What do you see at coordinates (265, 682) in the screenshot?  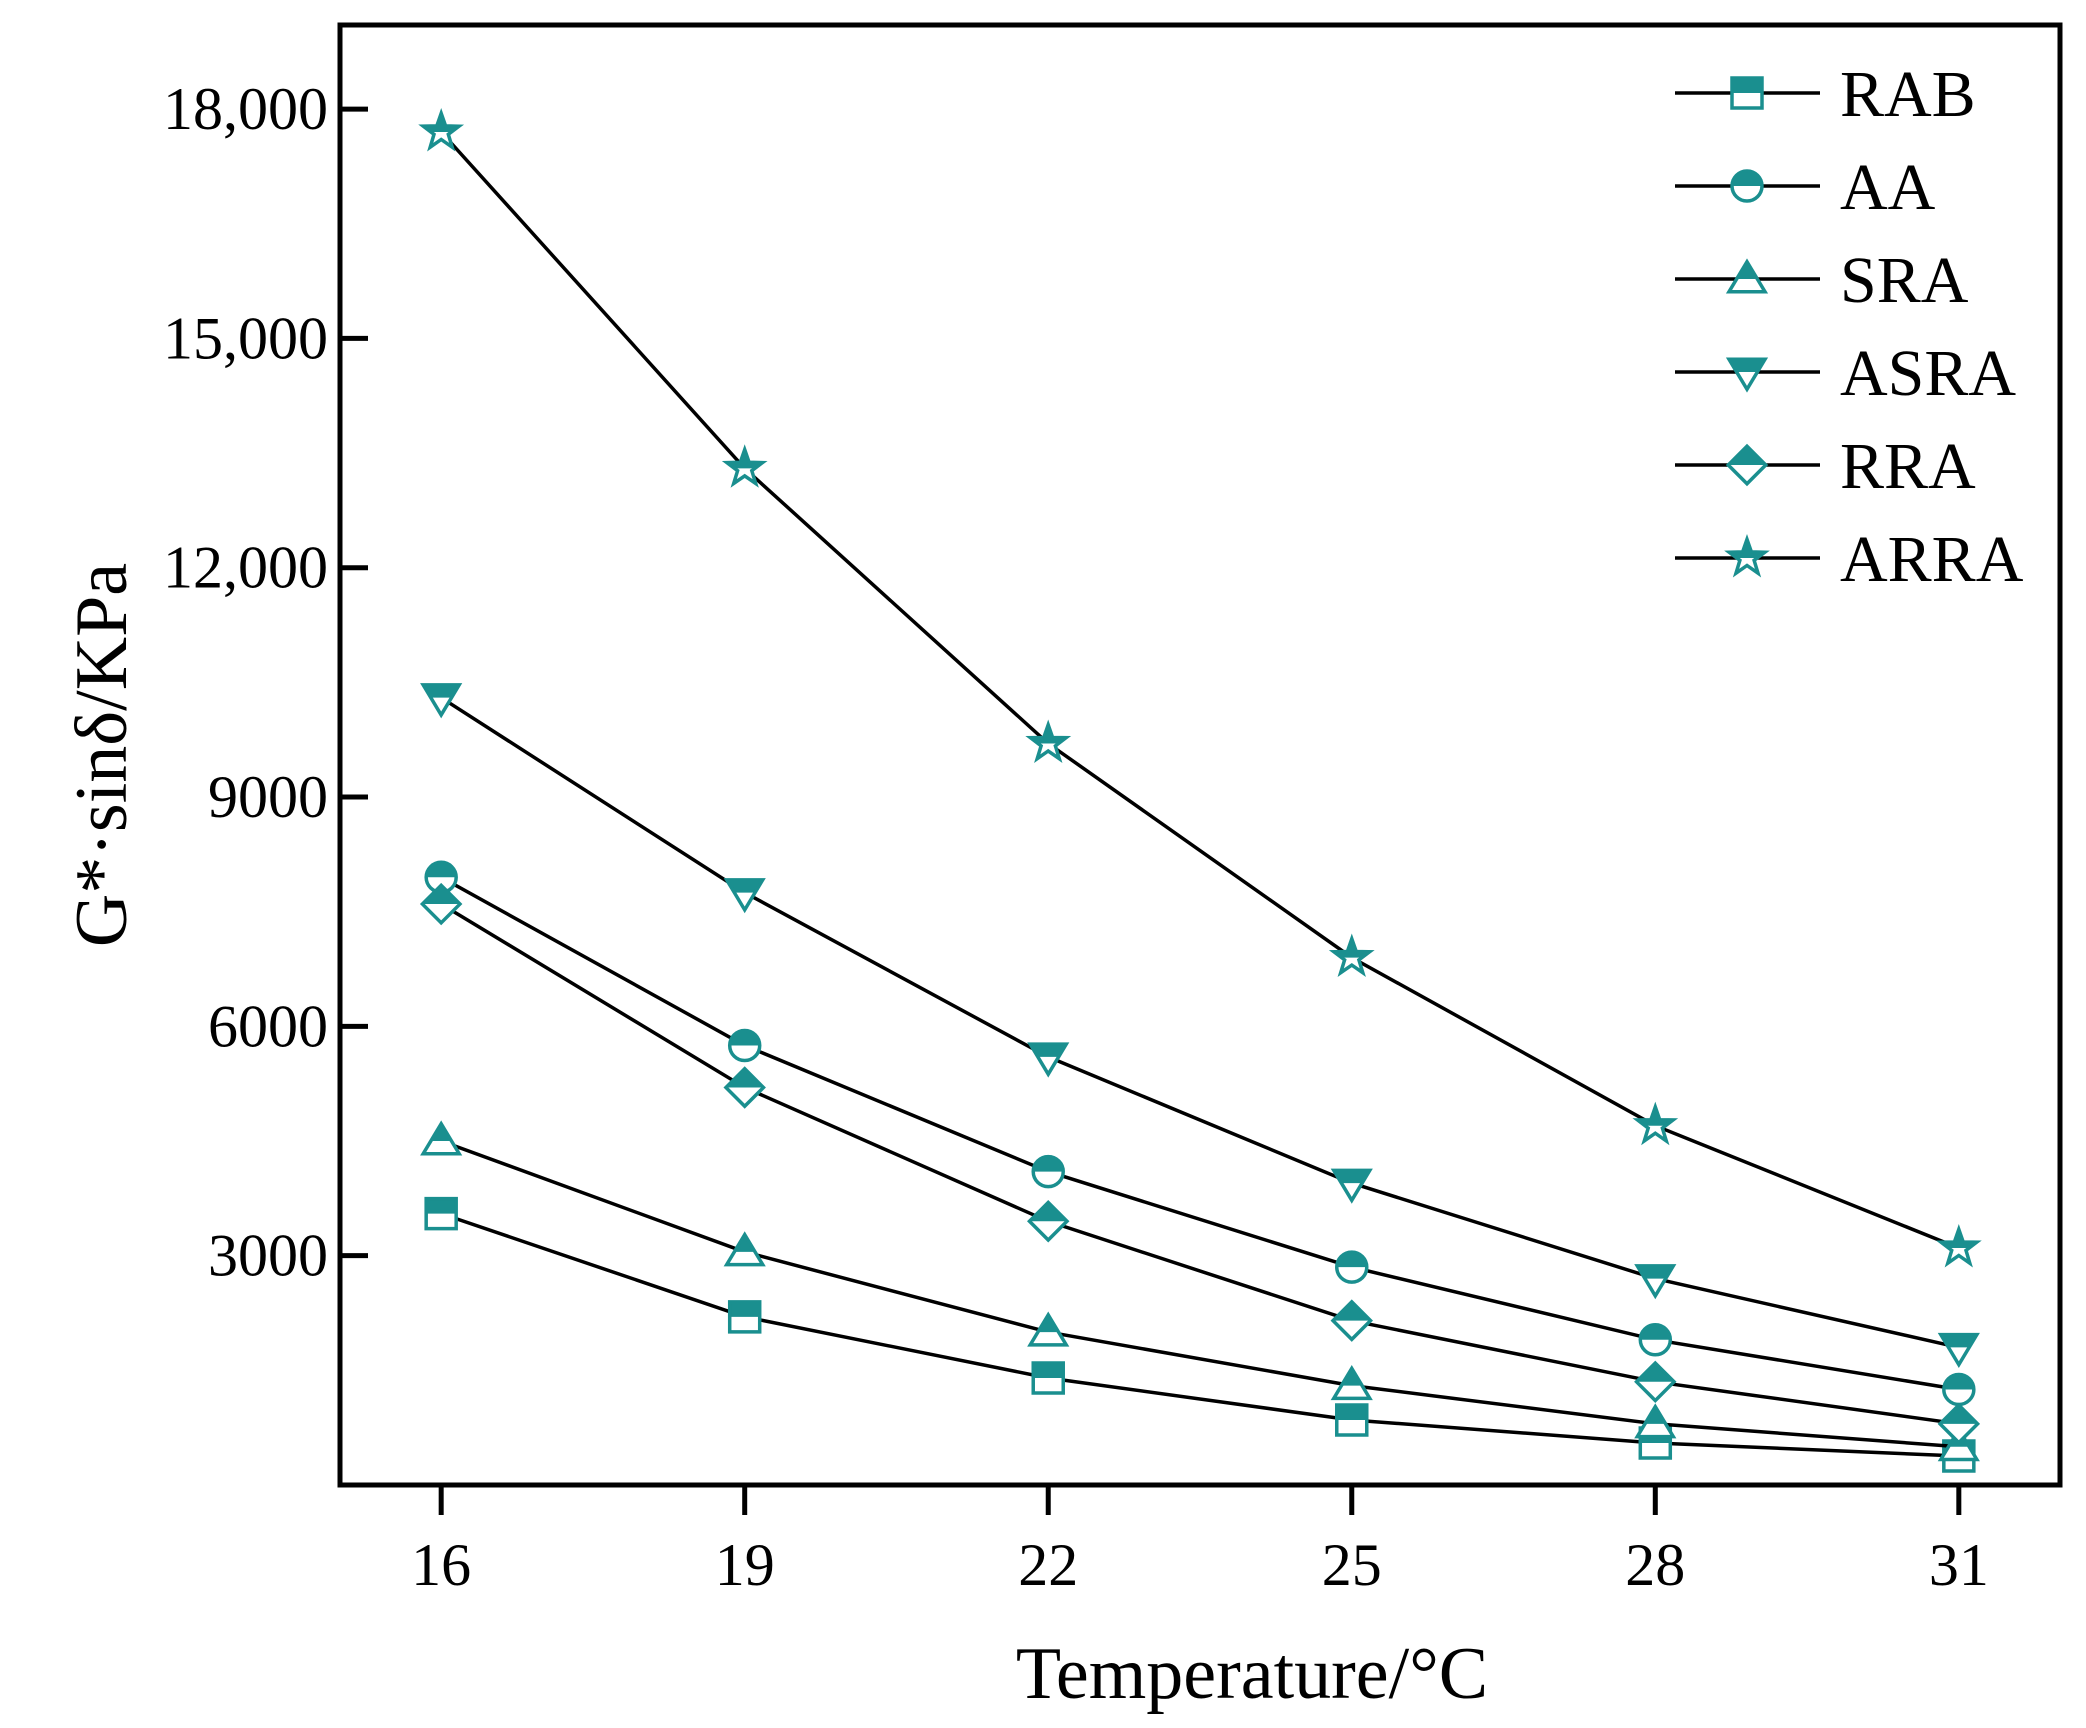 I see `y-axis: 3000 6000 9000 12,000 15,000 18,000` at bounding box center [265, 682].